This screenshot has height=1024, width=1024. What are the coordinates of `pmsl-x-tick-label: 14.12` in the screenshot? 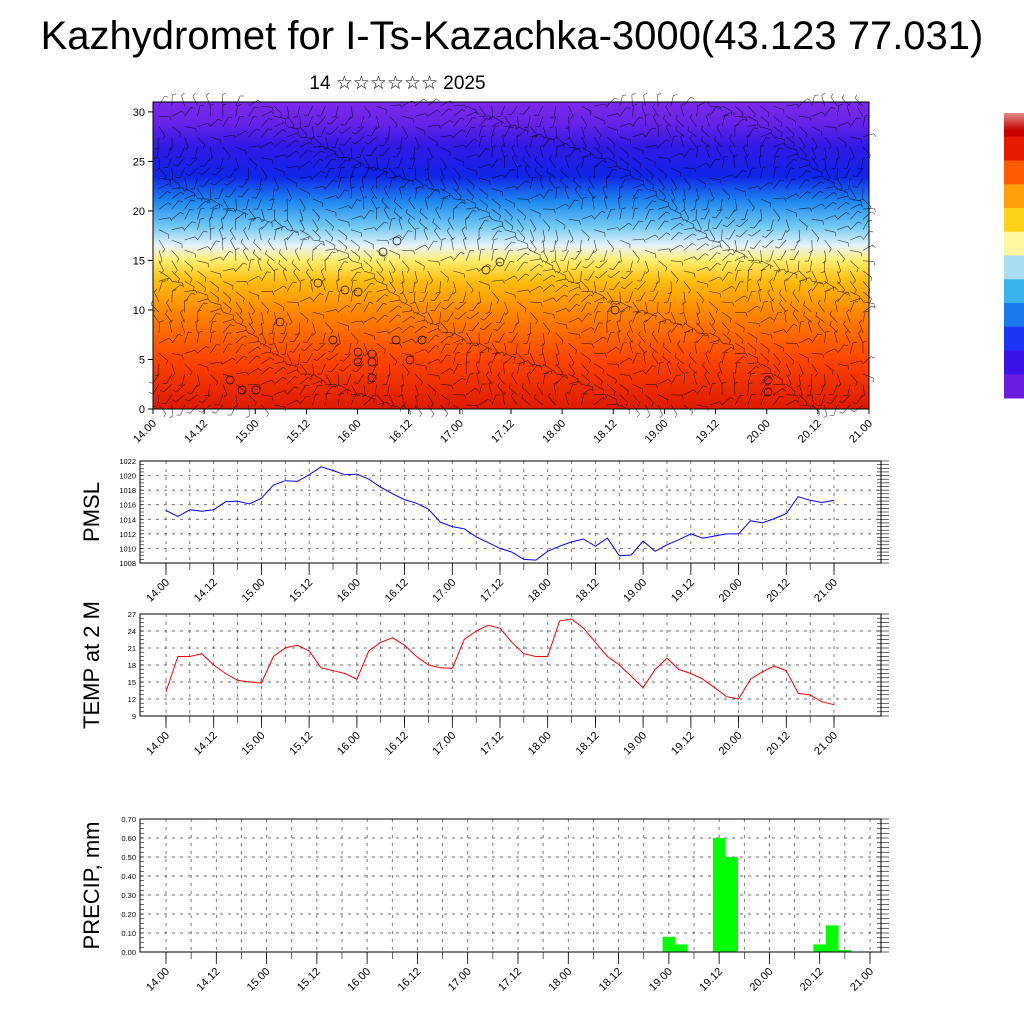 It's located at (206, 591).